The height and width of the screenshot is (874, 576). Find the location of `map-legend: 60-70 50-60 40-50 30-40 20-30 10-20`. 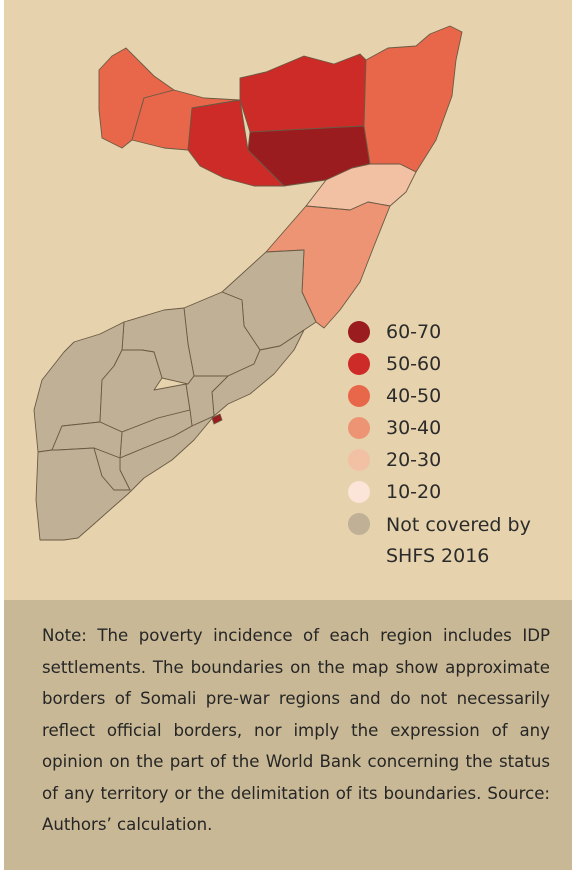

map-legend: 60-70 50-60 40-50 30-40 20-30 10-20 is located at coordinates (453, 446).